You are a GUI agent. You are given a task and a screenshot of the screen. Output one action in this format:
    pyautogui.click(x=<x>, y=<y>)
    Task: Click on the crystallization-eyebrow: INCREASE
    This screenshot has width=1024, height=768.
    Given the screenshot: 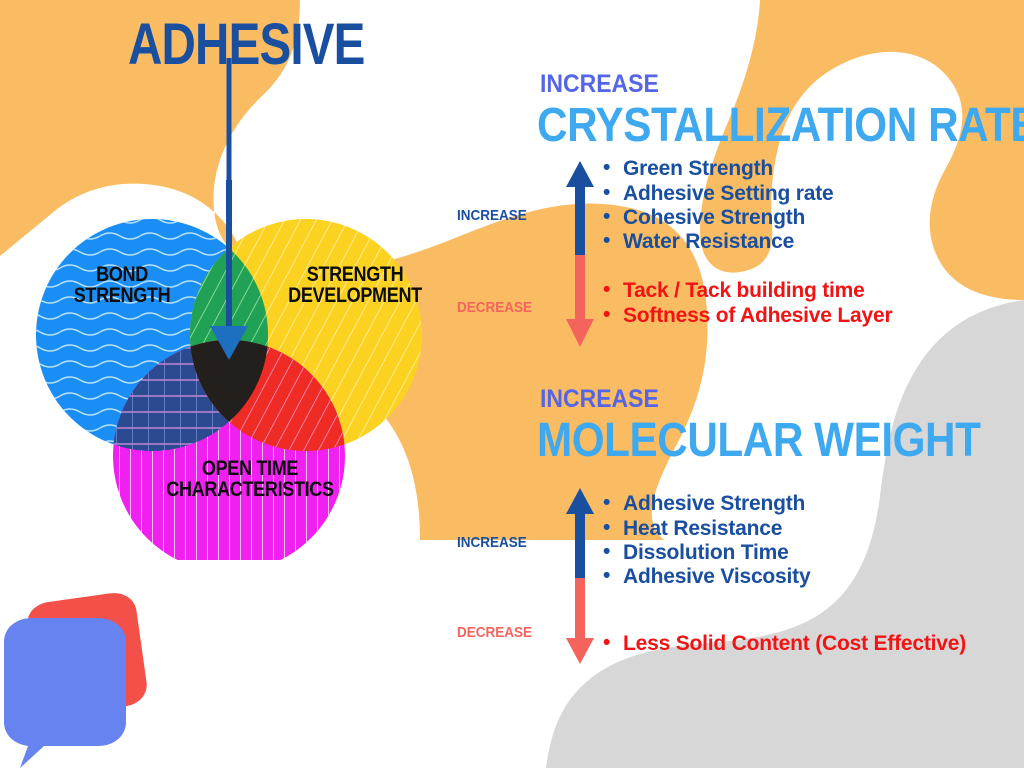 What is the action you would take?
    pyautogui.click(x=599, y=84)
    